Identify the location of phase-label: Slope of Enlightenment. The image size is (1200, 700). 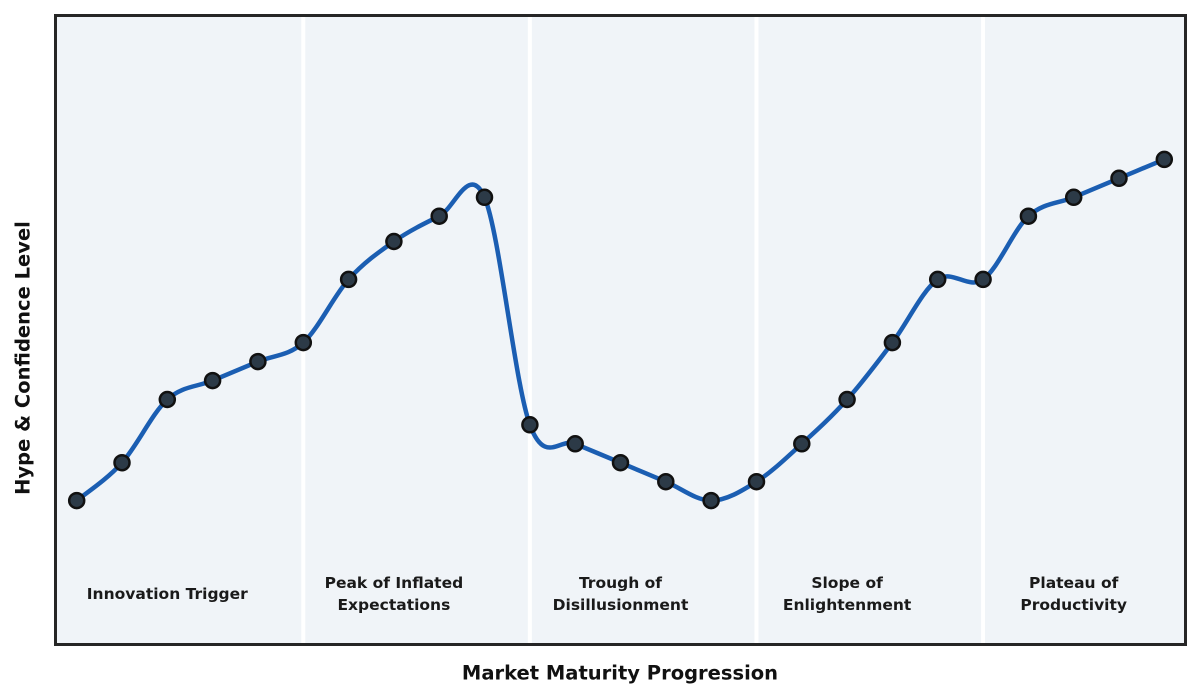
(847, 594).